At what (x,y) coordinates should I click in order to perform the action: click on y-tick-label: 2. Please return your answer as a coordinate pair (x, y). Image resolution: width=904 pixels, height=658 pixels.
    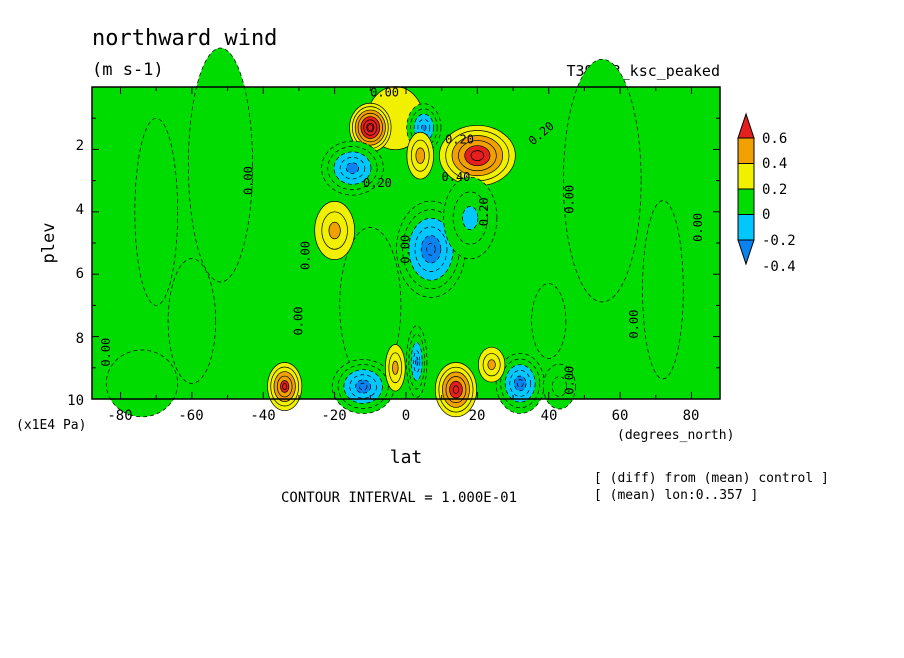
    Looking at the image, I should click on (80, 146).